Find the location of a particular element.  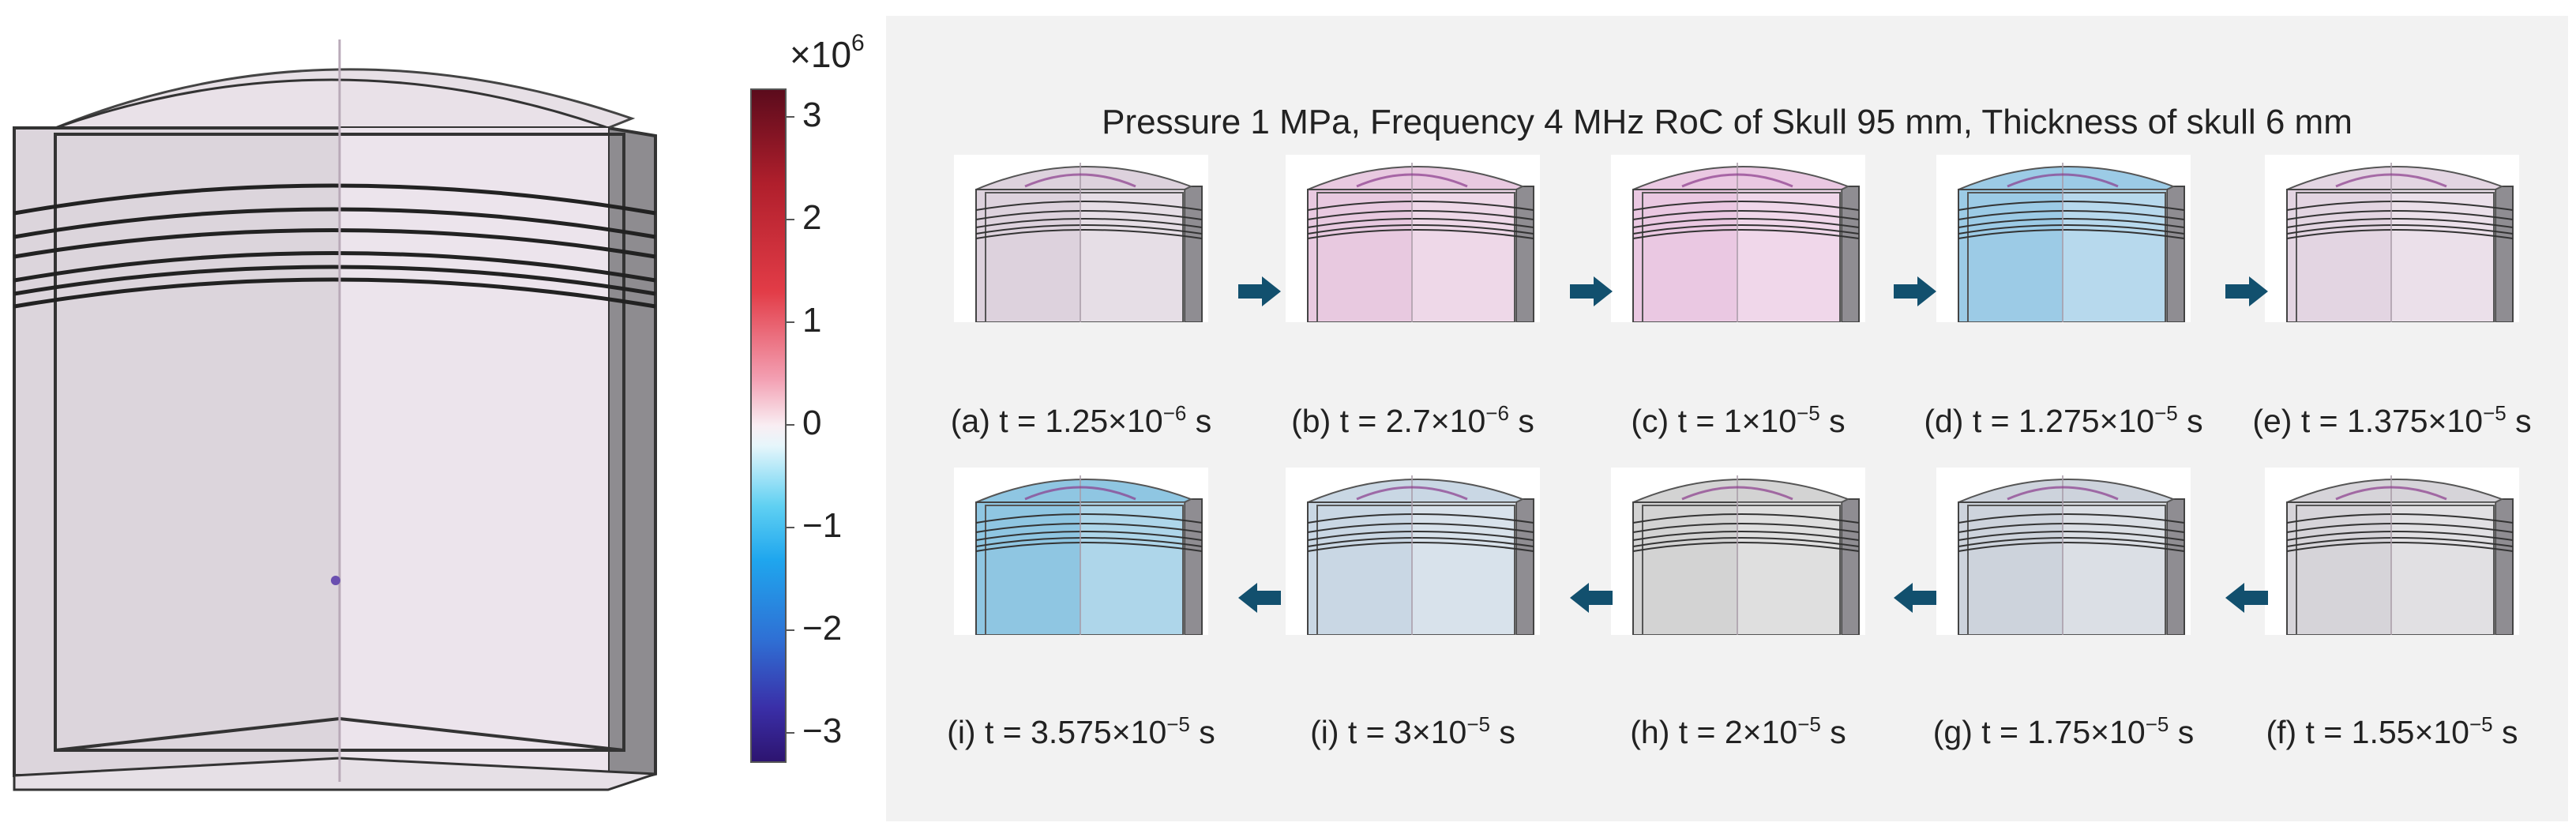

colorbar-gradient is located at coordinates (768, 425).